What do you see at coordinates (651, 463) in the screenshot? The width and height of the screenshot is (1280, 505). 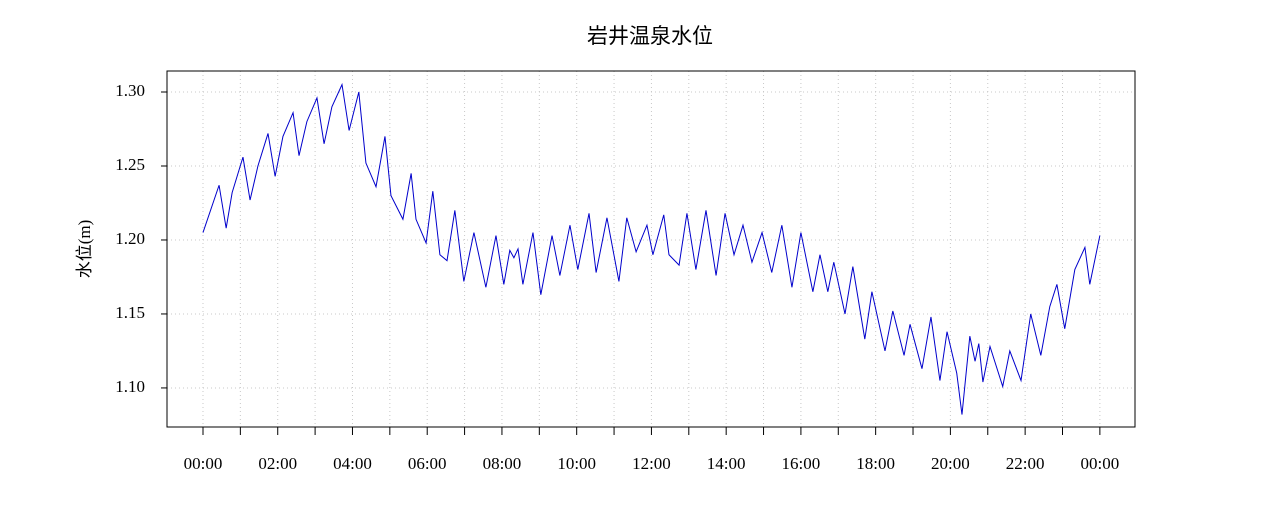 I see `x-tick-label: 12:00` at bounding box center [651, 463].